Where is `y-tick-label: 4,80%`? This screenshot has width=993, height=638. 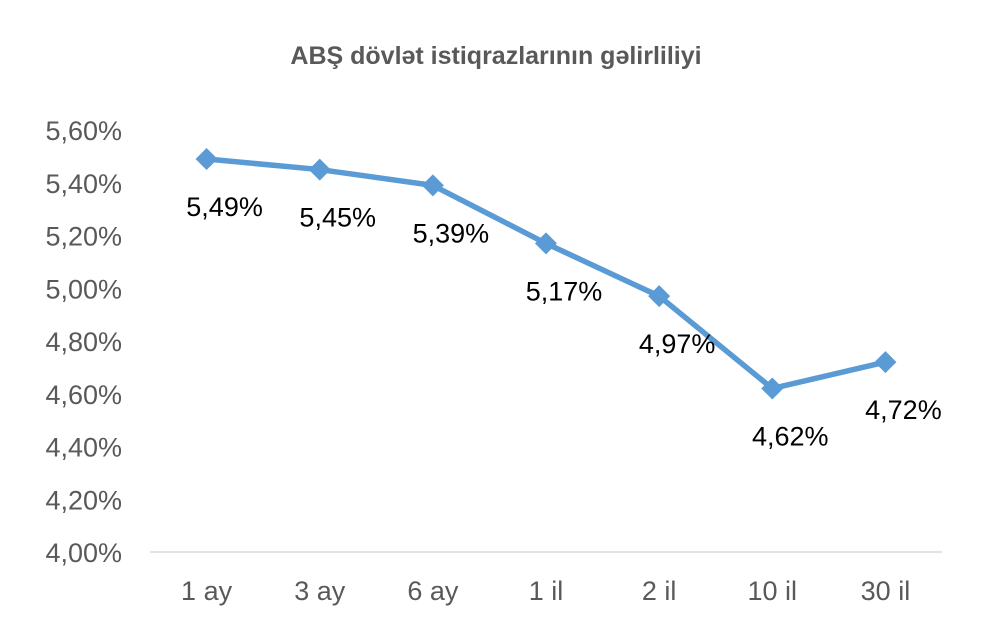
y-tick-label: 4,80% is located at coordinates (83, 342).